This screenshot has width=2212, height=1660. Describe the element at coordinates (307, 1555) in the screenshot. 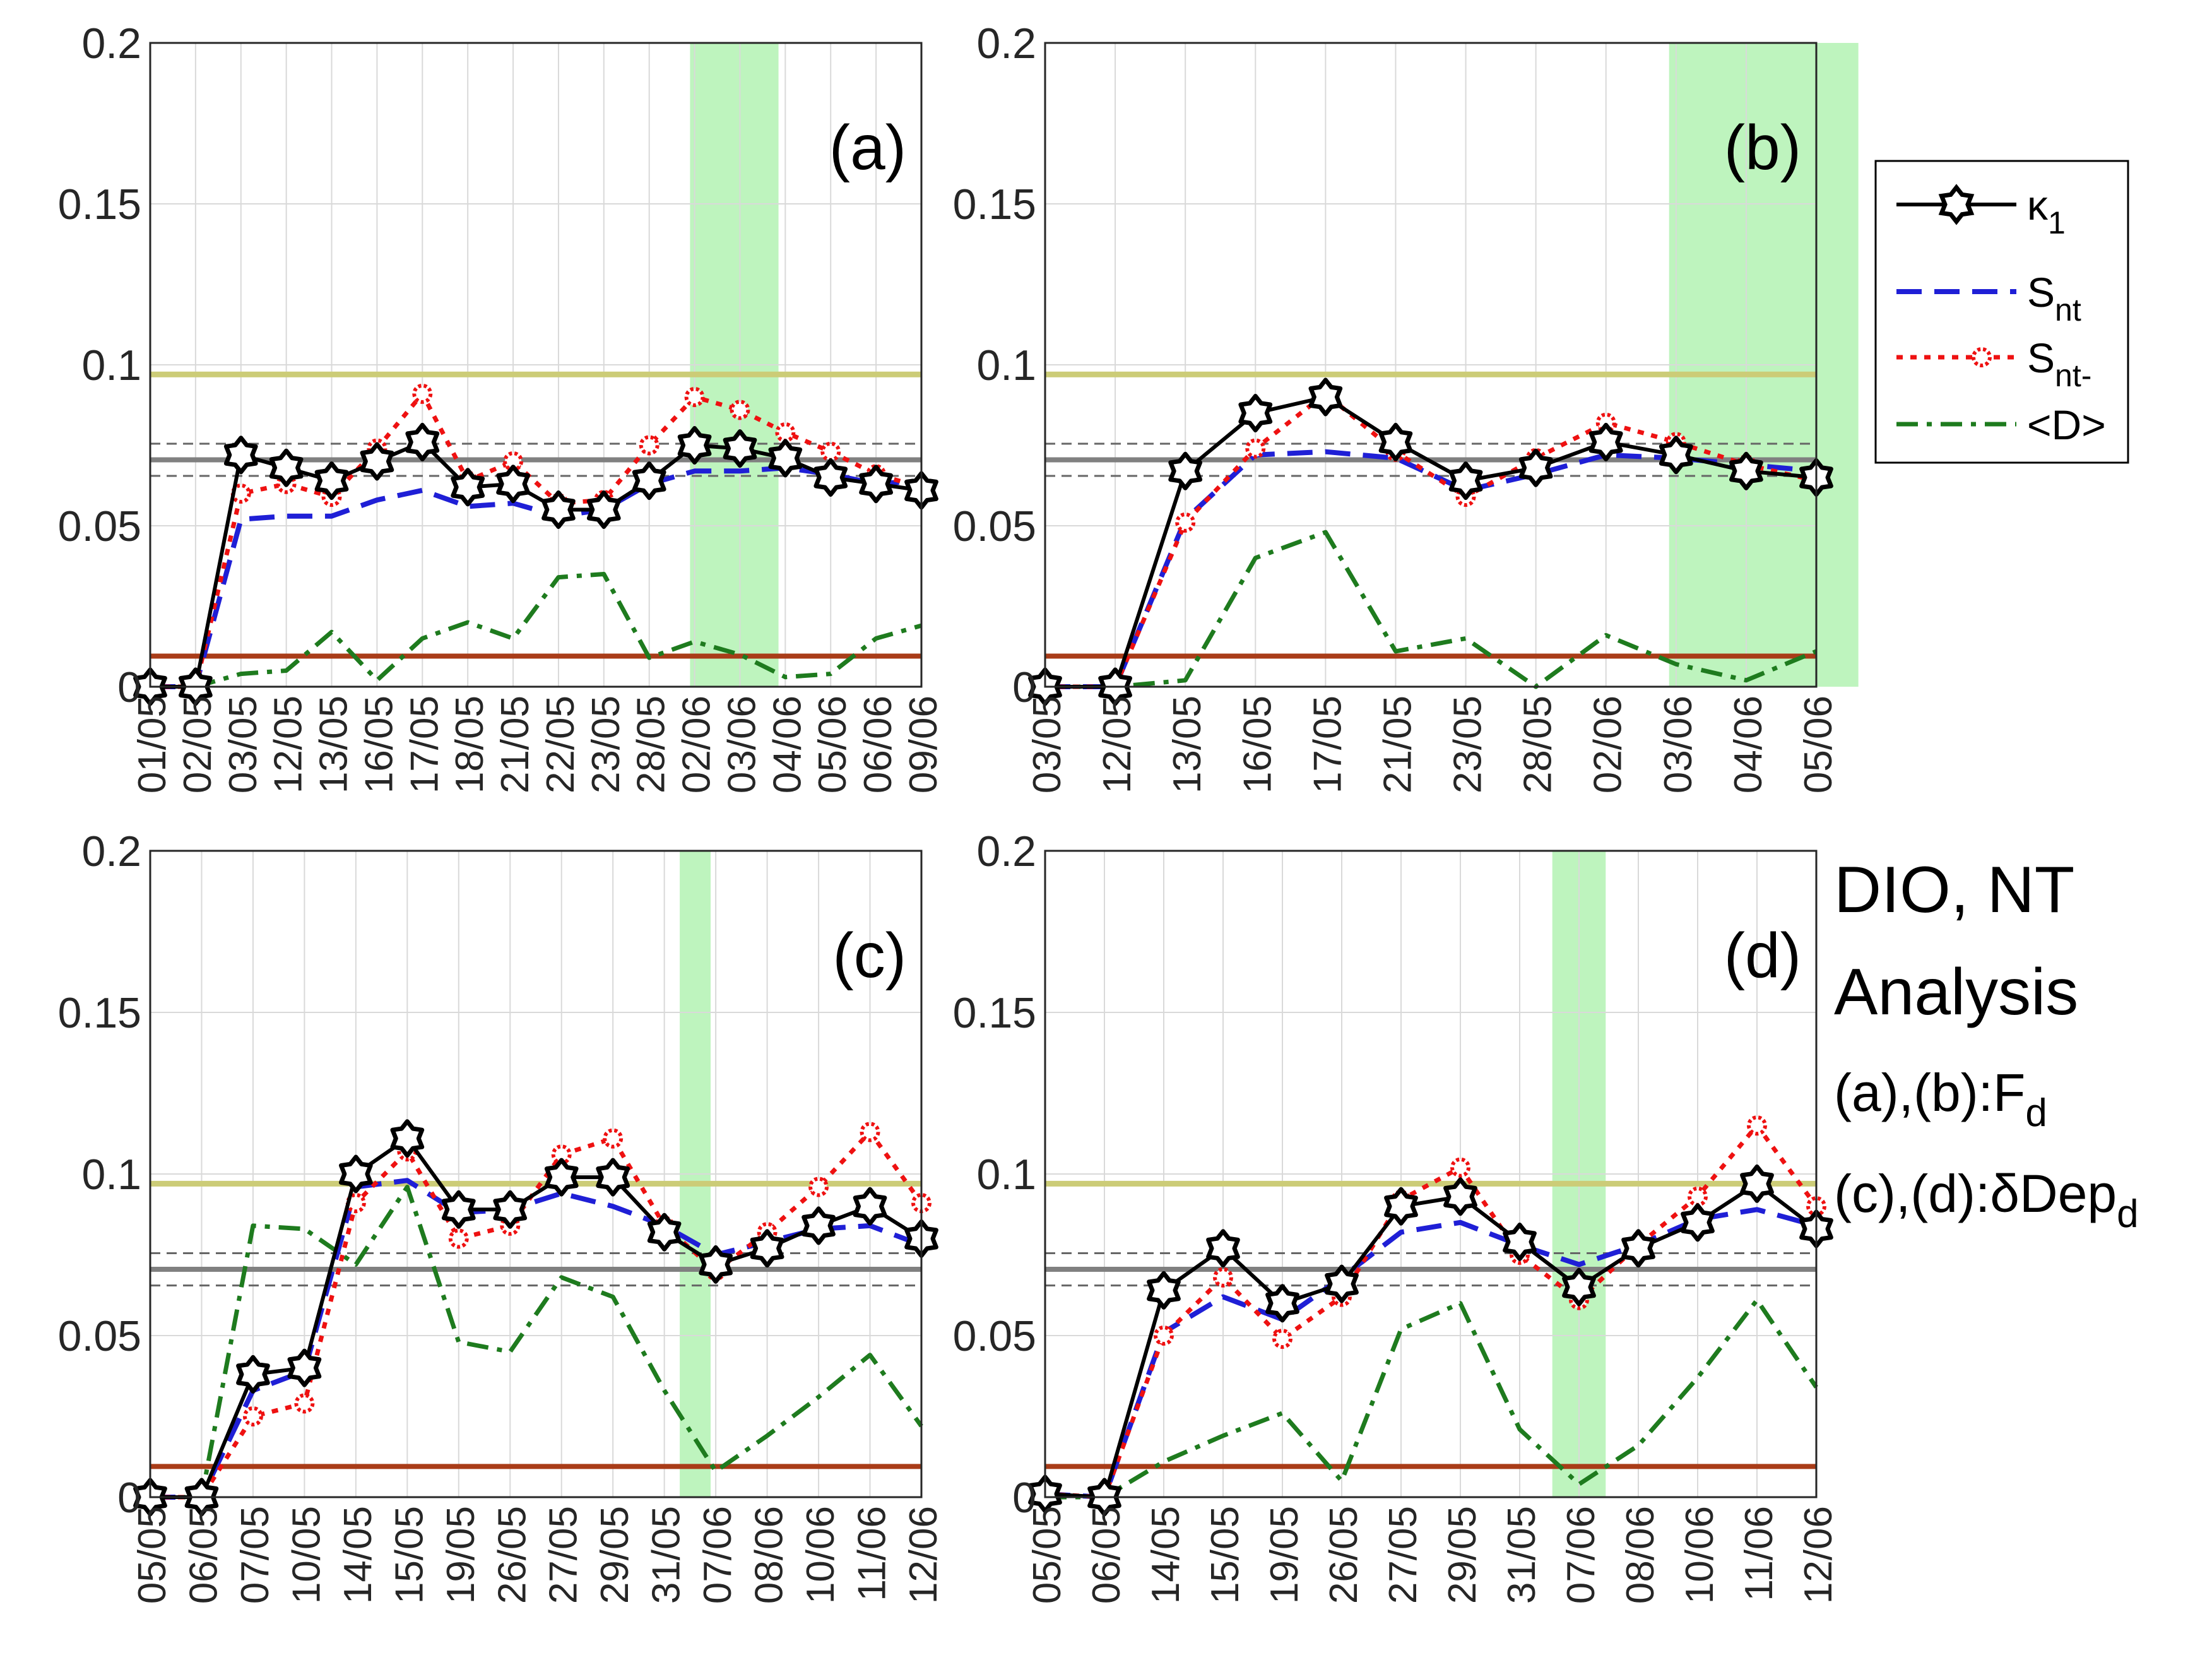

I see `x-tick-label: 10/05` at that location.